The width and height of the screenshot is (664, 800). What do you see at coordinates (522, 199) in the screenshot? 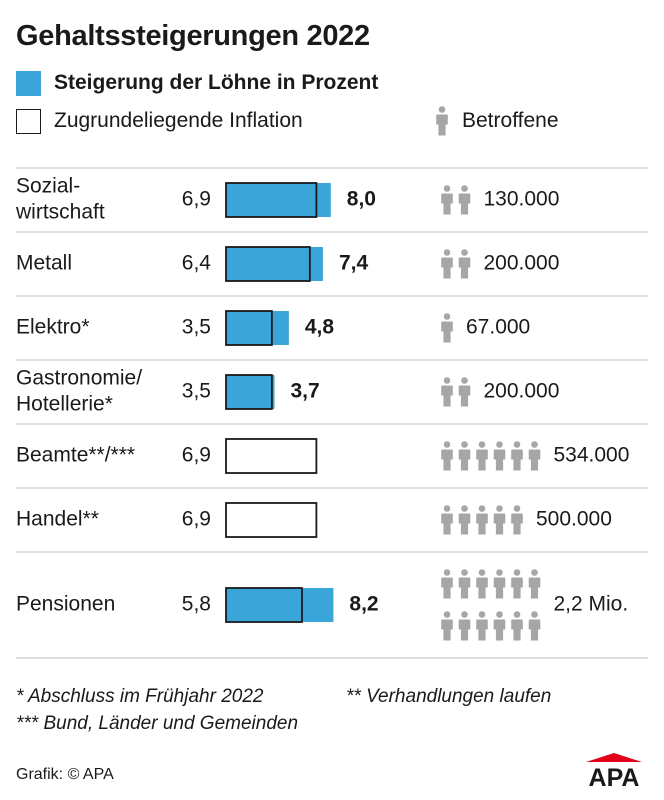
I see `affected-value: 130.000` at bounding box center [522, 199].